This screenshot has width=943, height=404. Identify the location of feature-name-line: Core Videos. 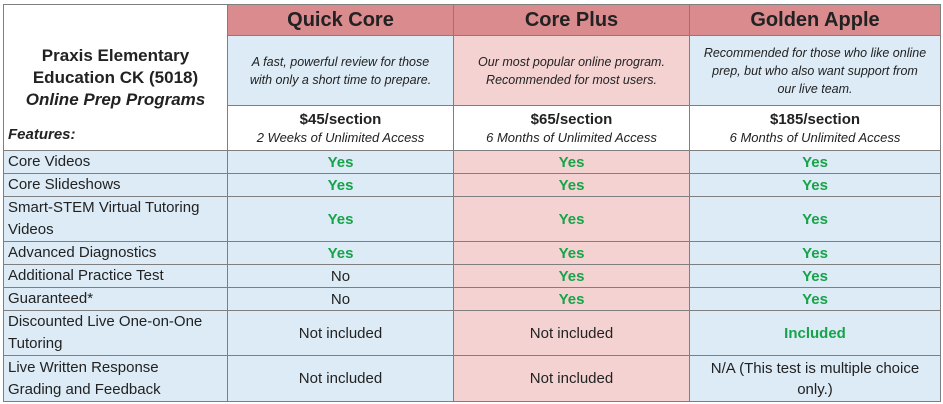
(49, 161).